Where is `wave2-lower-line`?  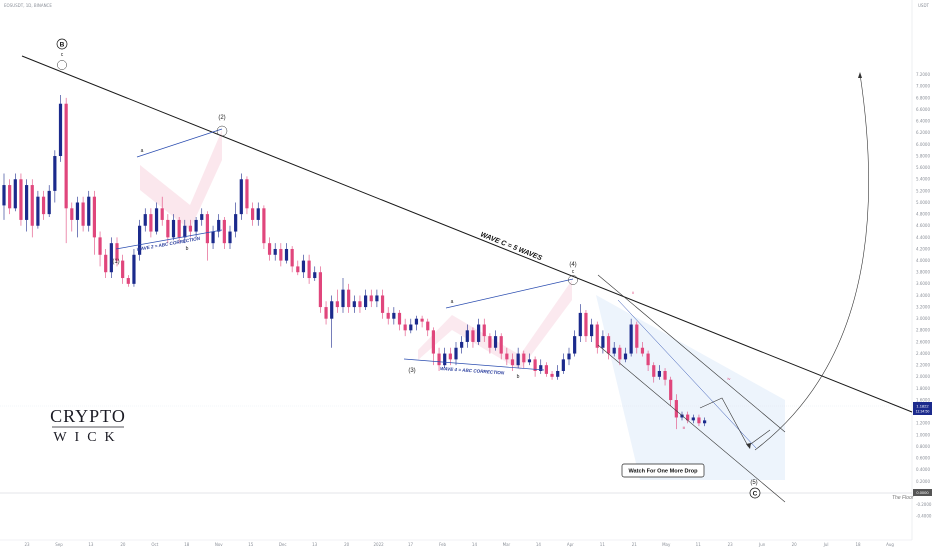
wave2-lower-line is located at coordinates (169, 239).